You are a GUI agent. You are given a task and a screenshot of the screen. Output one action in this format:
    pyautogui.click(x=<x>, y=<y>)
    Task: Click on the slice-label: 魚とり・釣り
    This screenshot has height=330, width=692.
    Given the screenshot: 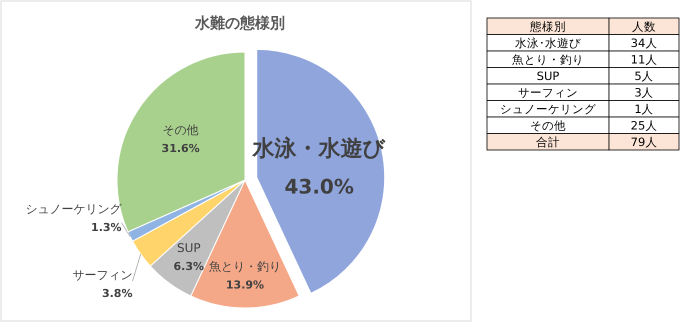 What is the action you would take?
    pyautogui.click(x=245, y=267)
    